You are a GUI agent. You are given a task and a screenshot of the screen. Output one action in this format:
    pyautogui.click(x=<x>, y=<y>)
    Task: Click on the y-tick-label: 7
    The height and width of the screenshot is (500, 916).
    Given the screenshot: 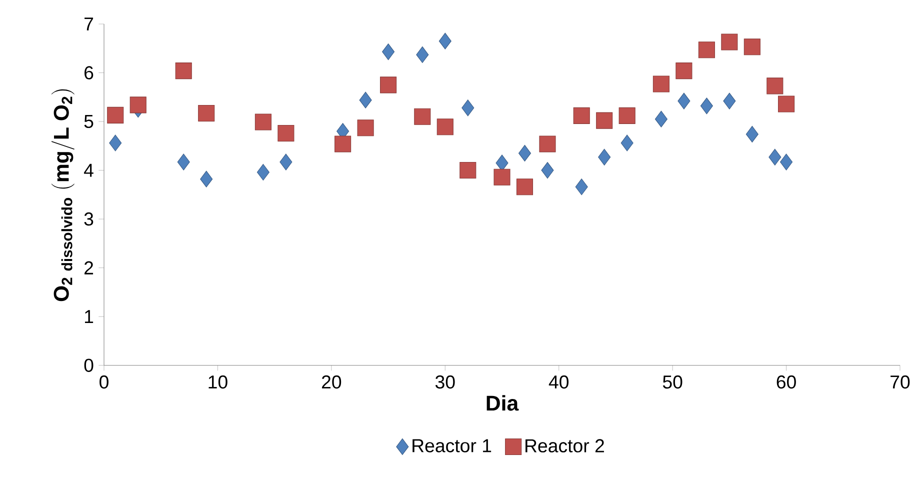 What is the action you would take?
    pyautogui.click(x=89, y=24)
    